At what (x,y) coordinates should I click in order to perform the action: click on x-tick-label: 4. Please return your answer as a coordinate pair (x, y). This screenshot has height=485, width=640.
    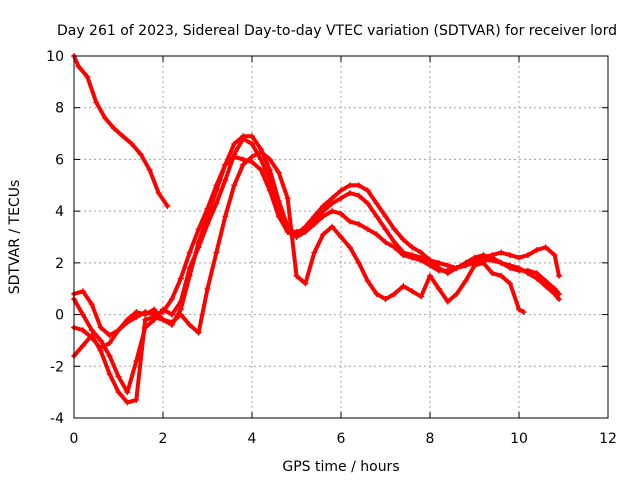
    Looking at the image, I should click on (252, 439).